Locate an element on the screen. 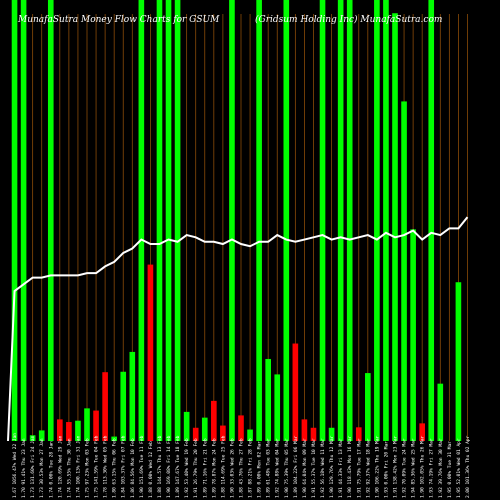  x-tick-label: 1.87 88.21% Fri 28 Feb is located at coordinates (251, 468).